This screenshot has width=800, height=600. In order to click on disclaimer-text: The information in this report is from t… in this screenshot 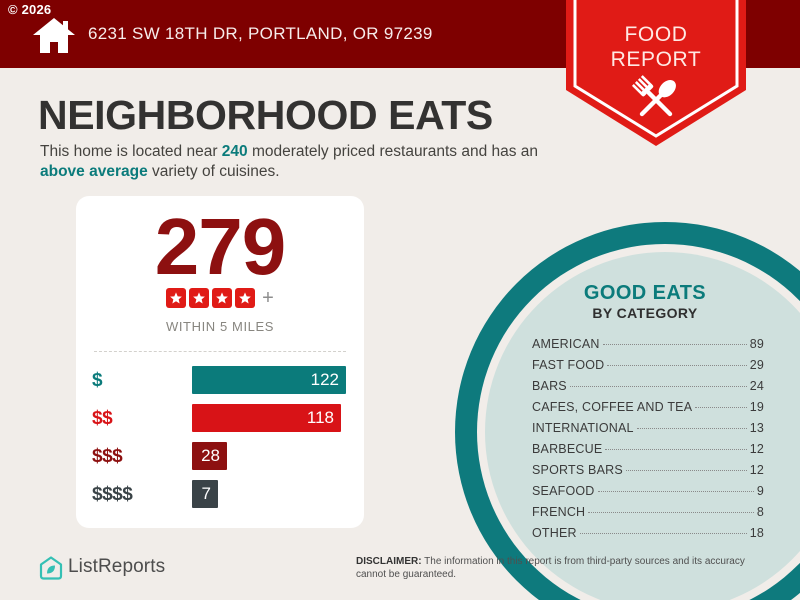, I will do `click(550, 568)`.